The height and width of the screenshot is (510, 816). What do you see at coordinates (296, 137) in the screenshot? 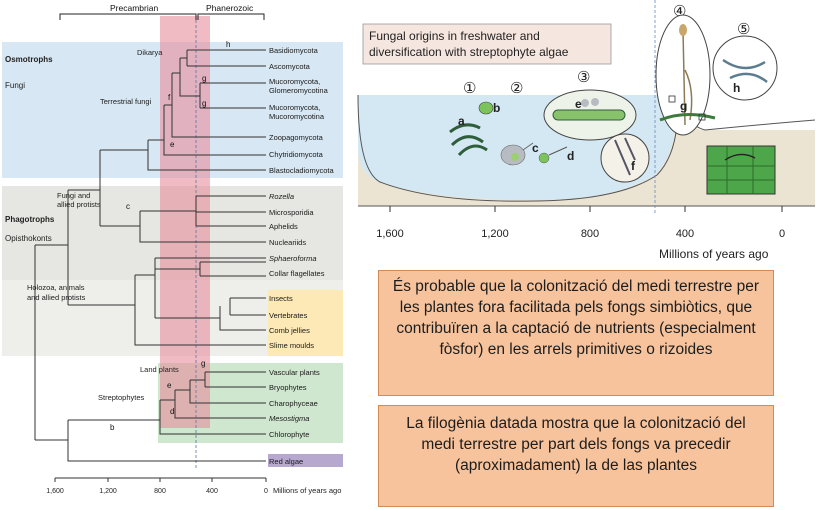
I see `taxon-zoopagomycota: Zoopagomycota` at bounding box center [296, 137].